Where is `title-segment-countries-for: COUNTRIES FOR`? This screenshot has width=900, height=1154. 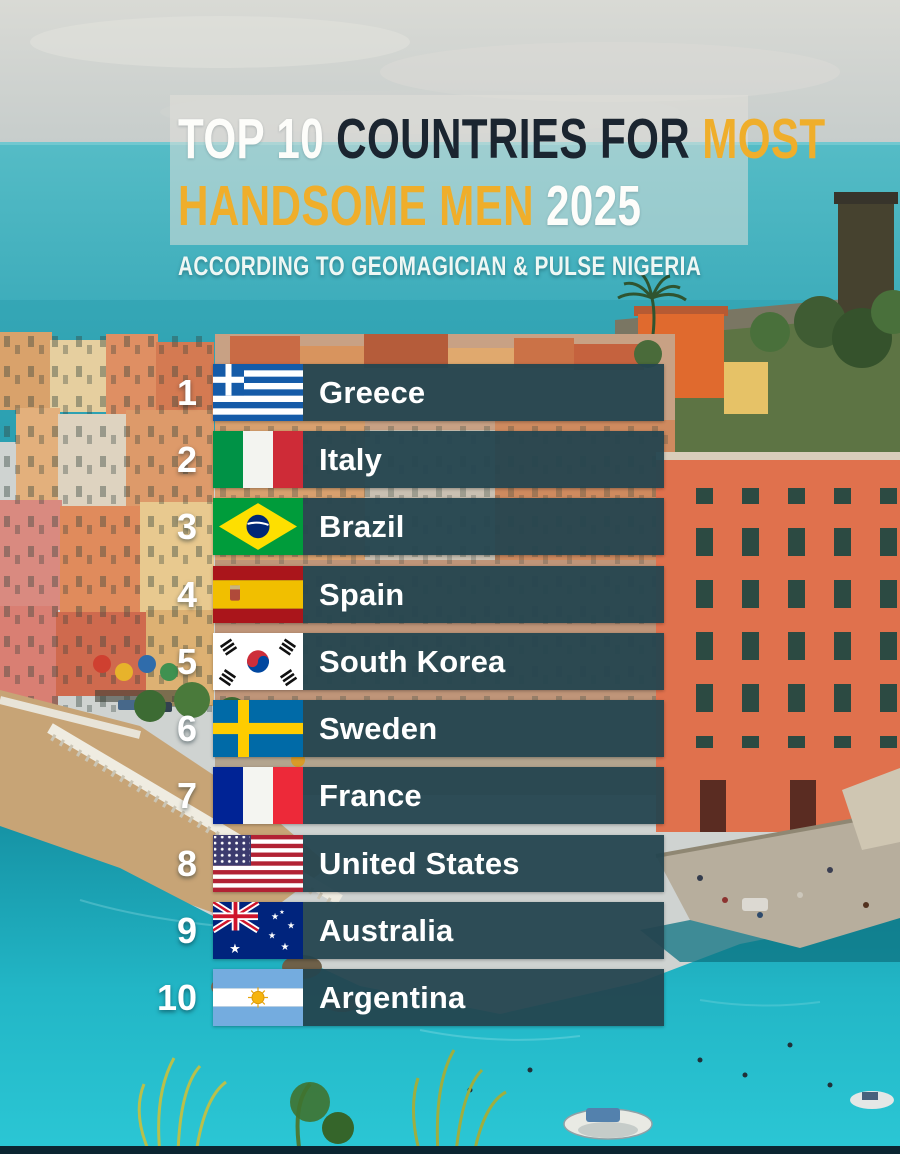 title-segment-countries-for: COUNTRIES FOR is located at coordinates (519, 139).